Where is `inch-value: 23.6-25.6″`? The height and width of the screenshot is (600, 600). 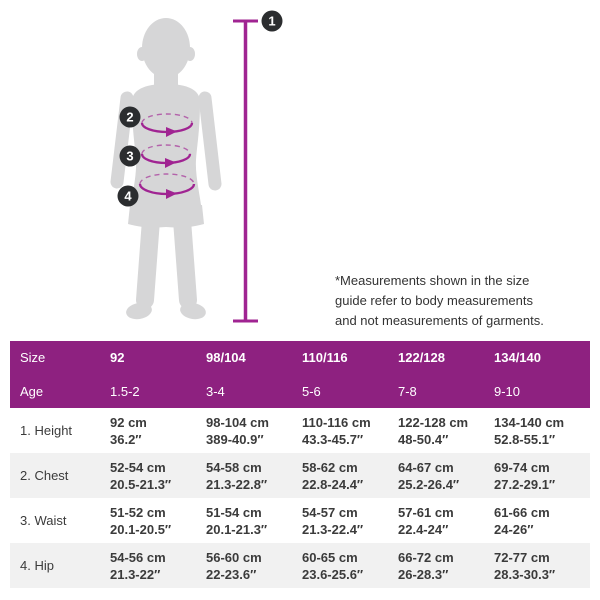 inch-value: 23.6-25.6″ is located at coordinates (333, 574).